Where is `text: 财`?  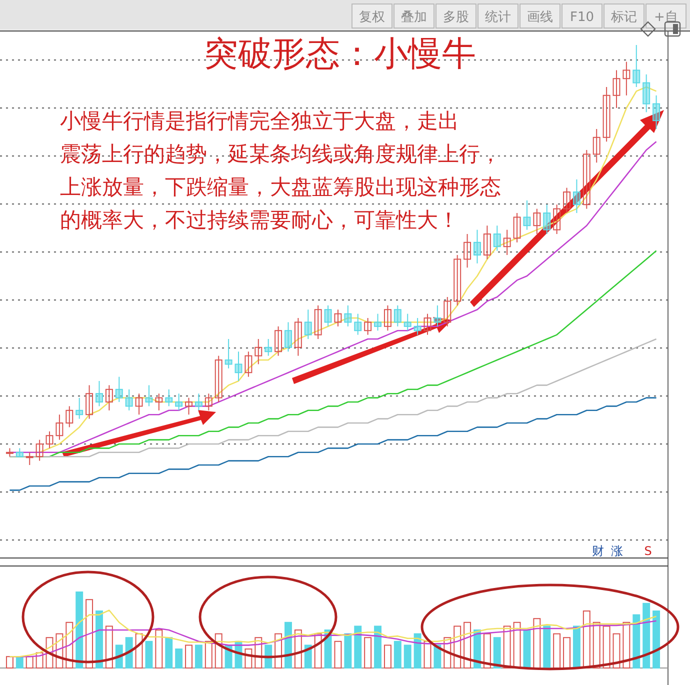 text: 财 is located at coordinates (598, 551).